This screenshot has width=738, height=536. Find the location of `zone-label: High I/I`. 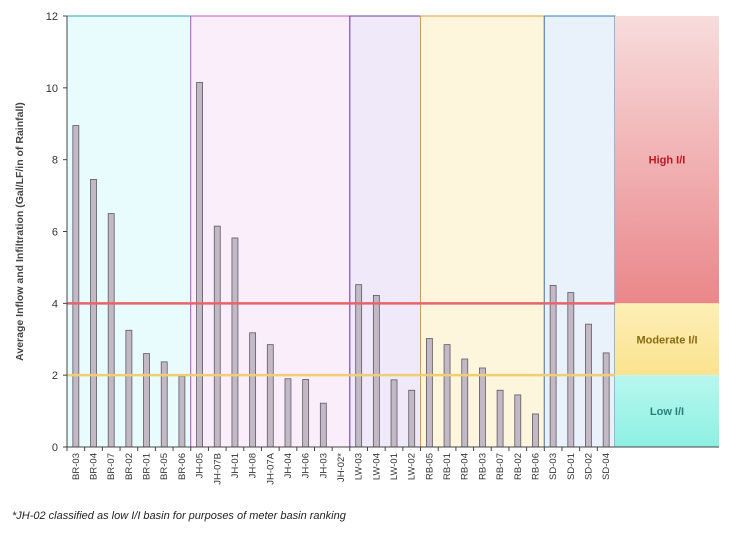

zone-label: High I/I is located at coordinates (667, 161).